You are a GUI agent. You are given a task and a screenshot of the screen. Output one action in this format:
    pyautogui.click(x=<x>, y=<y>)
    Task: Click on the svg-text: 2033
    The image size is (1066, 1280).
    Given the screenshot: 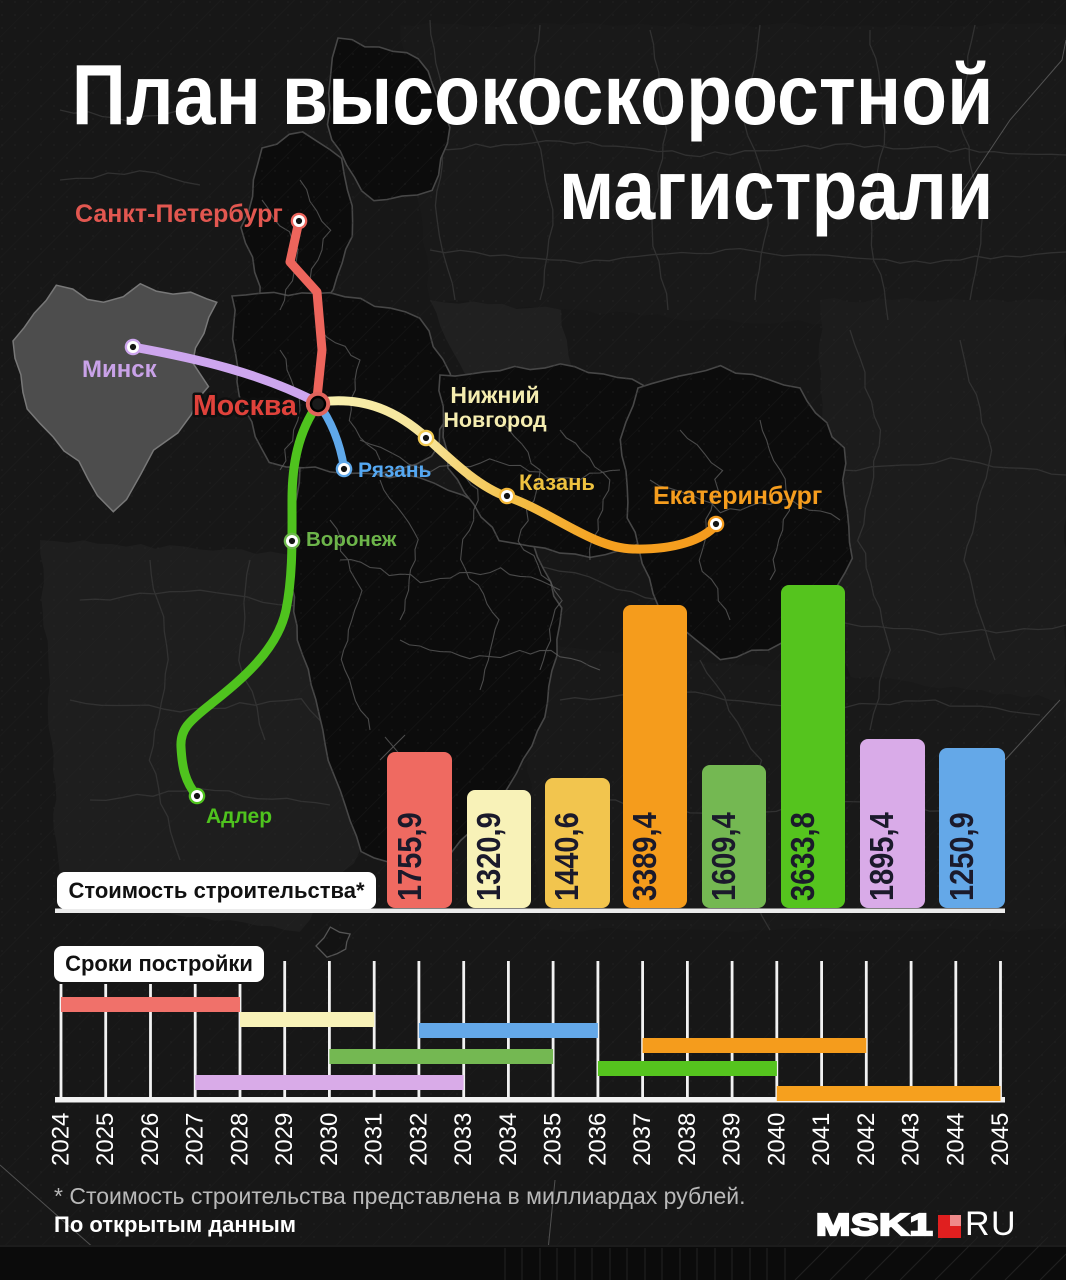 What is the action you would take?
    pyautogui.click(x=463, y=1139)
    